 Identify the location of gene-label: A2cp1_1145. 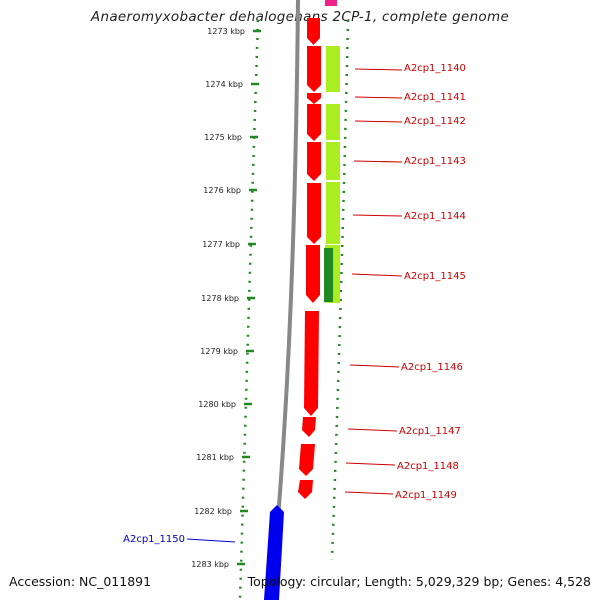
(435, 276).